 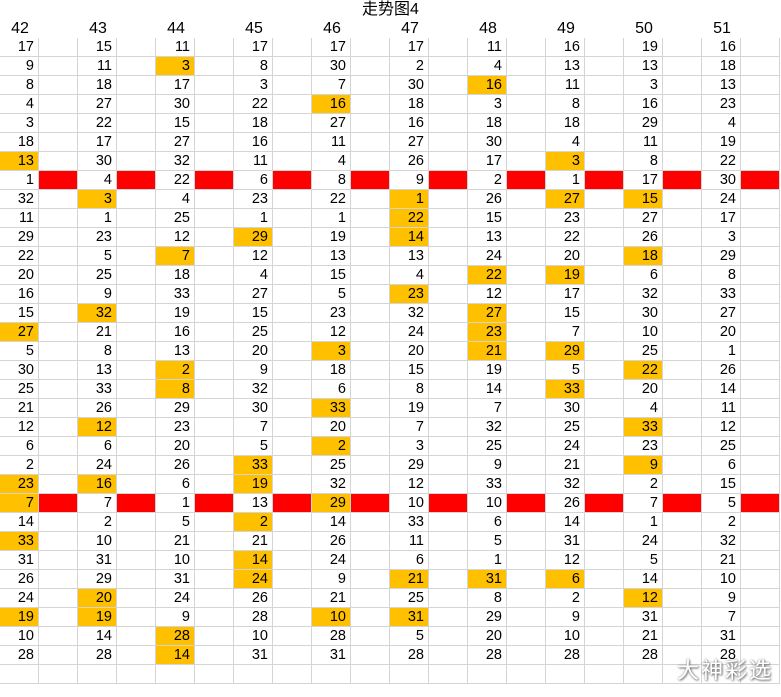 I want to click on watermark-text: 大神彩选, so click(x=724, y=670).